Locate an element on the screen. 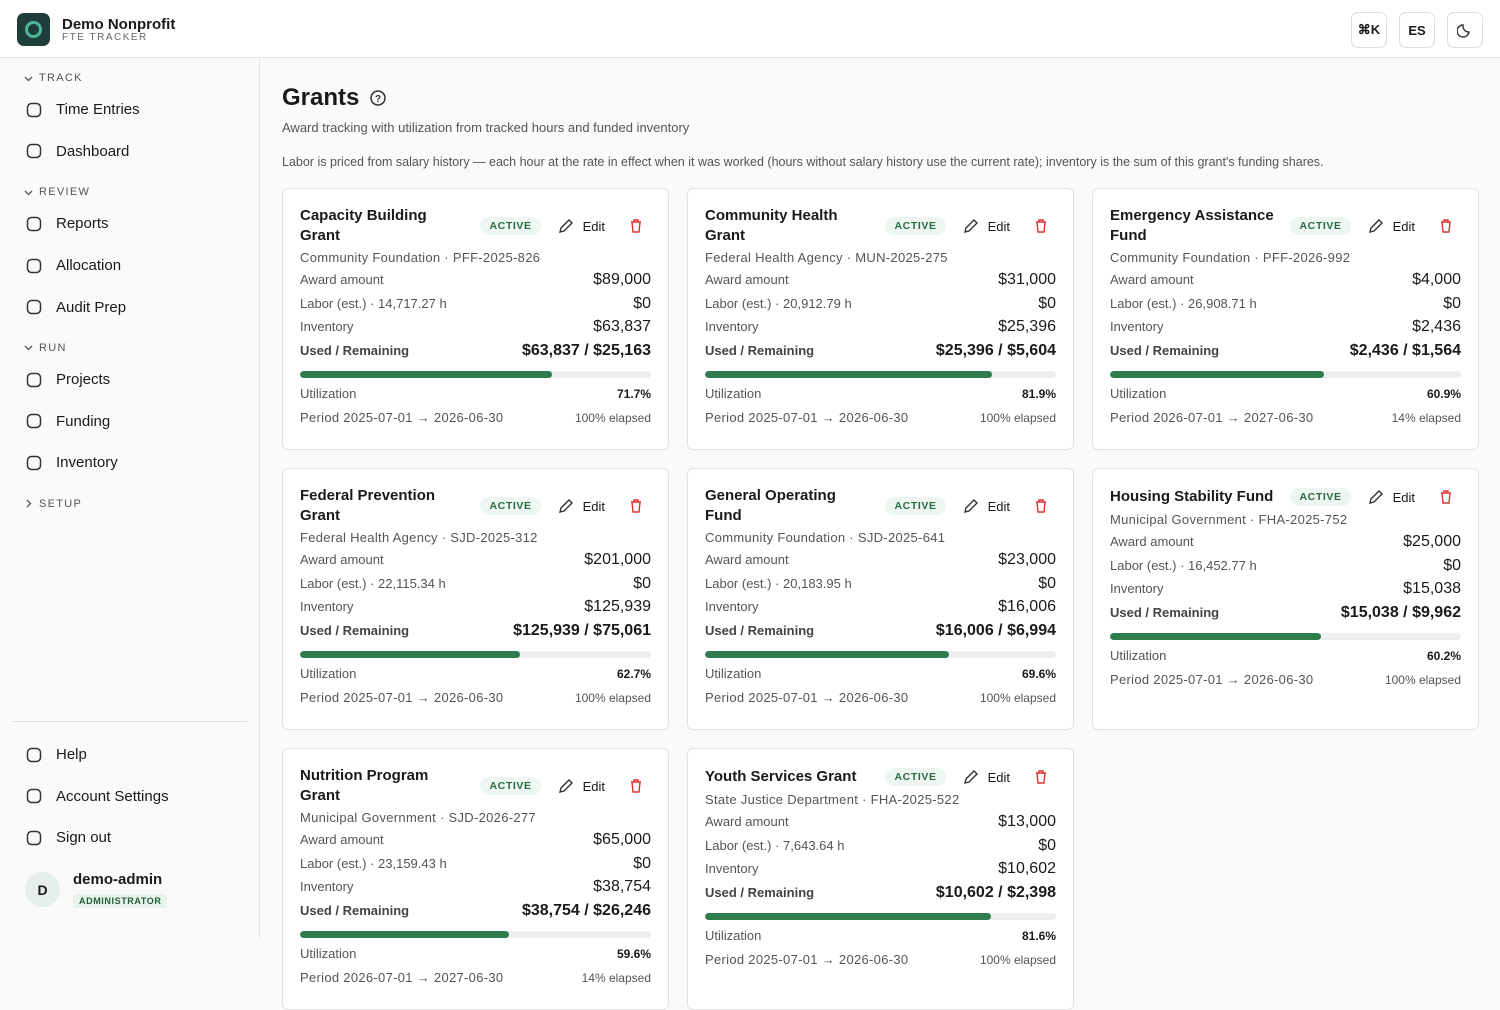  inventory-row-value: $15,038 is located at coordinates (1432, 588).